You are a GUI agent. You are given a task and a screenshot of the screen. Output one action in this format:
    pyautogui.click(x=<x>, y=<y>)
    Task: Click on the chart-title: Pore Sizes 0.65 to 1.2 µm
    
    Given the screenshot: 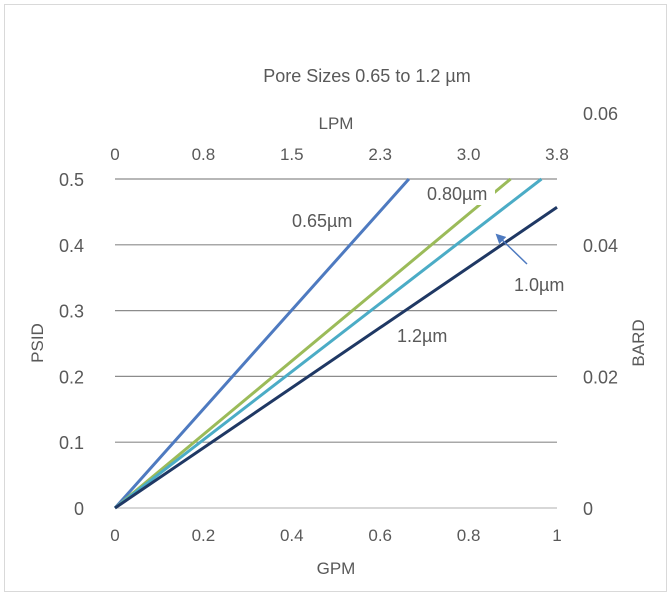 What is the action you would take?
    pyautogui.click(x=366, y=76)
    